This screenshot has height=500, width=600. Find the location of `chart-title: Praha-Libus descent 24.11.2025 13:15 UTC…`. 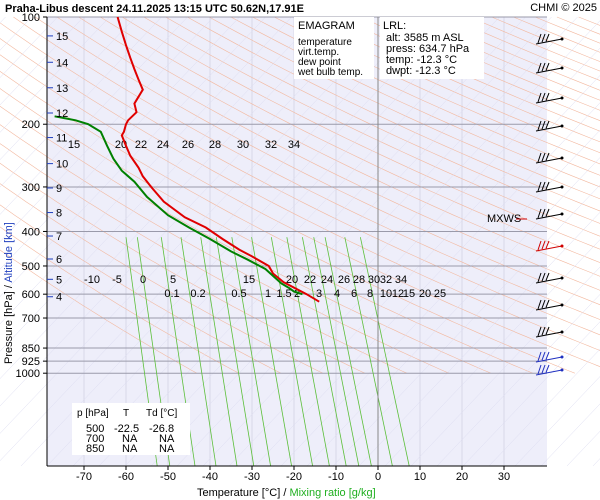

chart-title: Praha-Libus descent 24.11.2025 13:15 UTC… is located at coordinates (154, 9).